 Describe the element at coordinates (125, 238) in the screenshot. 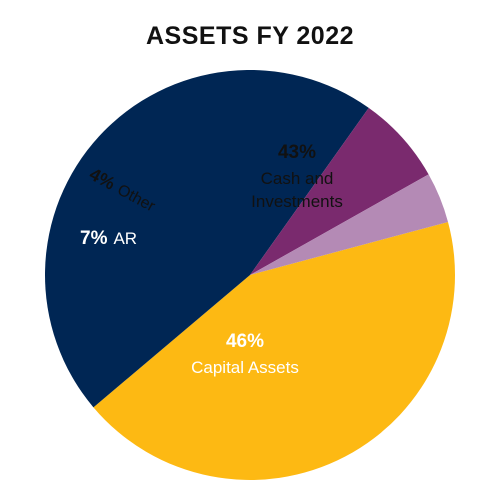

I see `slice-name-ar: AR` at that location.